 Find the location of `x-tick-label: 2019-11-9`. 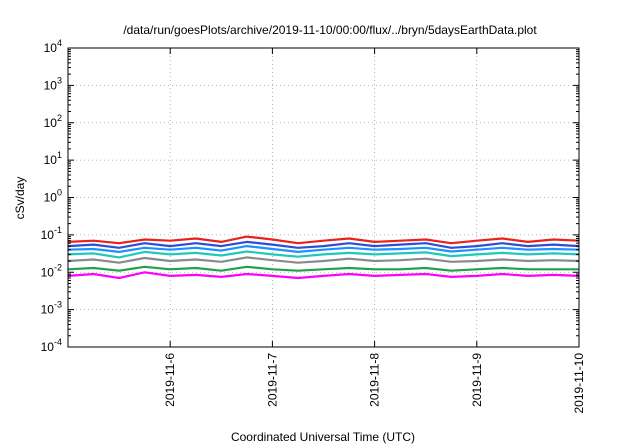

x-tick-label: 2019-11-9 is located at coordinates (477, 380).